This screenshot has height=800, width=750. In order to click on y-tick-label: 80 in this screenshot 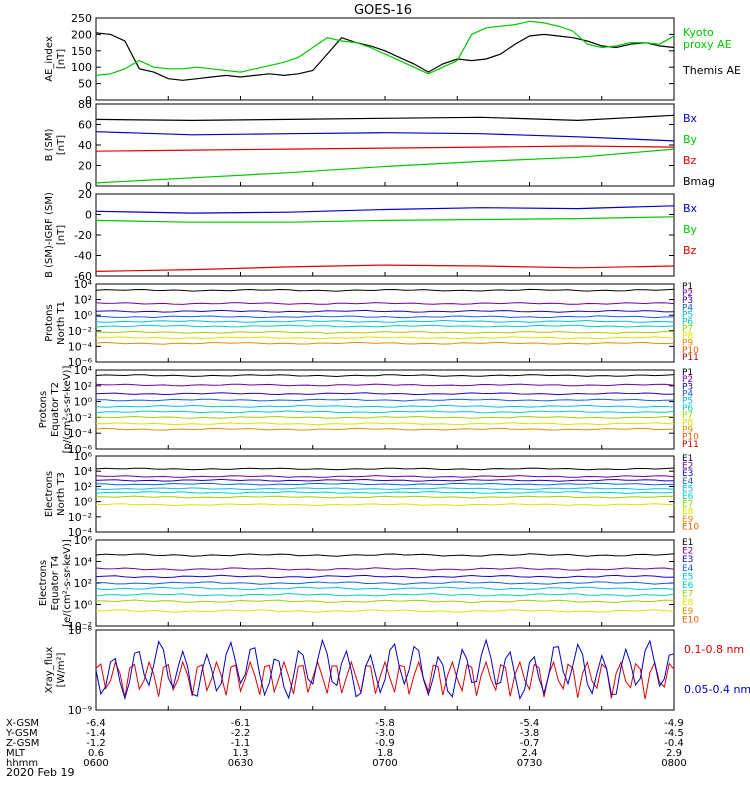, I will do `click(85, 104)`.